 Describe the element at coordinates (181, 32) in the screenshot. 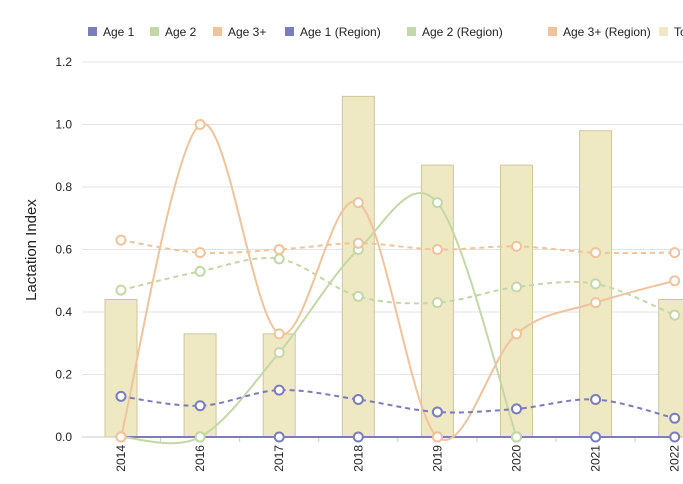

I see `legend-label: Age 2` at that location.